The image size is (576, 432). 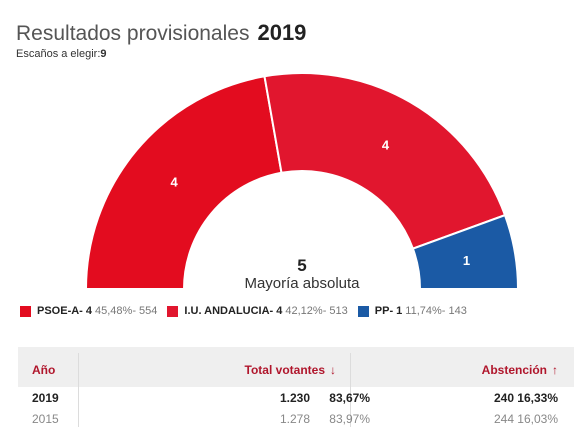 I want to click on header-total-voters: Total votantes ↓, so click(x=290, y=370).